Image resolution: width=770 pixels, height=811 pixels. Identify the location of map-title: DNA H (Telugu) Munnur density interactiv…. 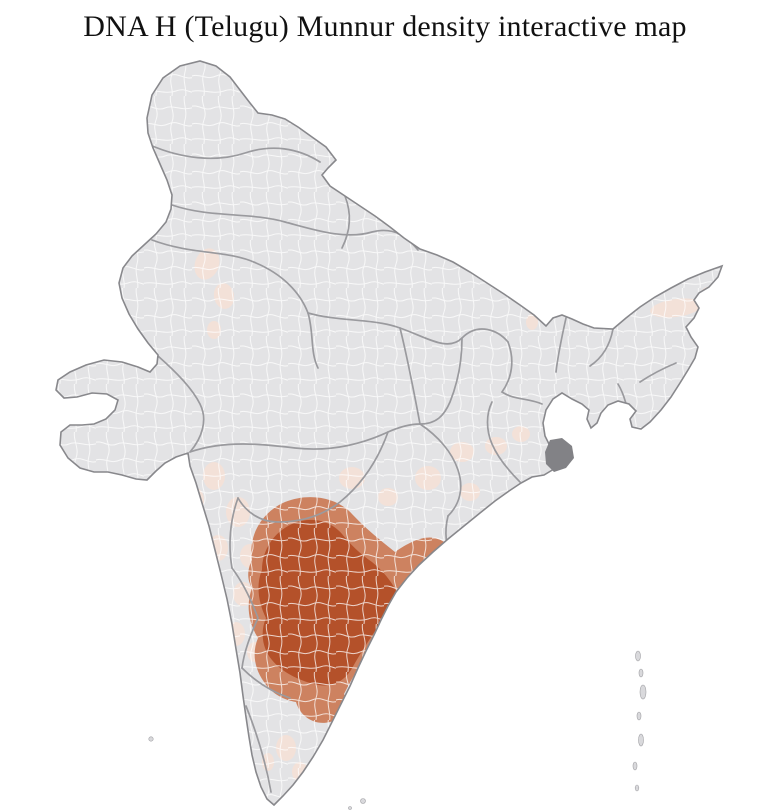
(385, 26).